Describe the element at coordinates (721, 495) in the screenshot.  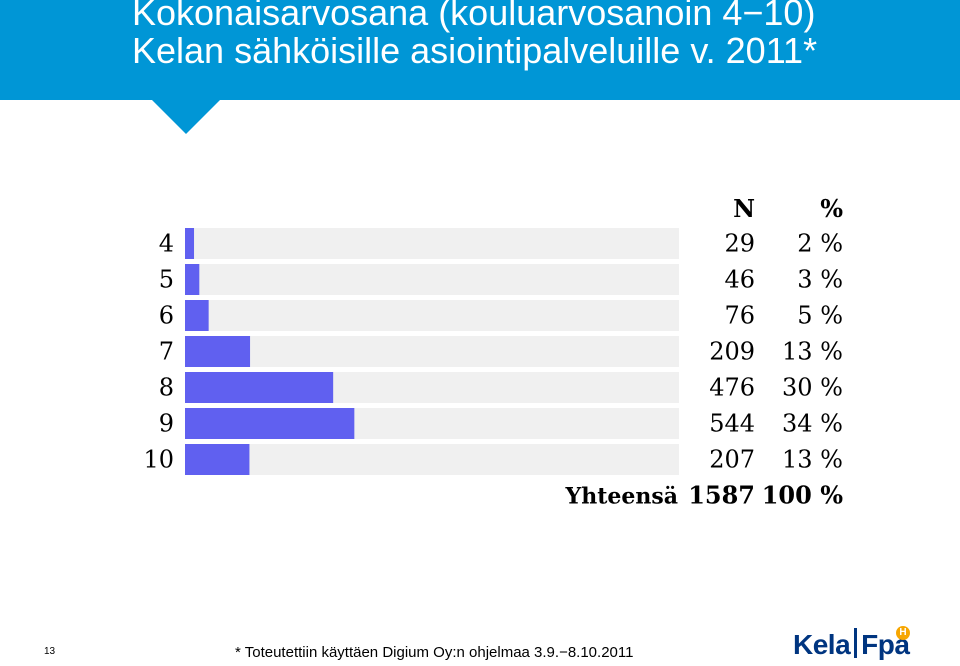
I see `total-n-label: 1587` at that location.